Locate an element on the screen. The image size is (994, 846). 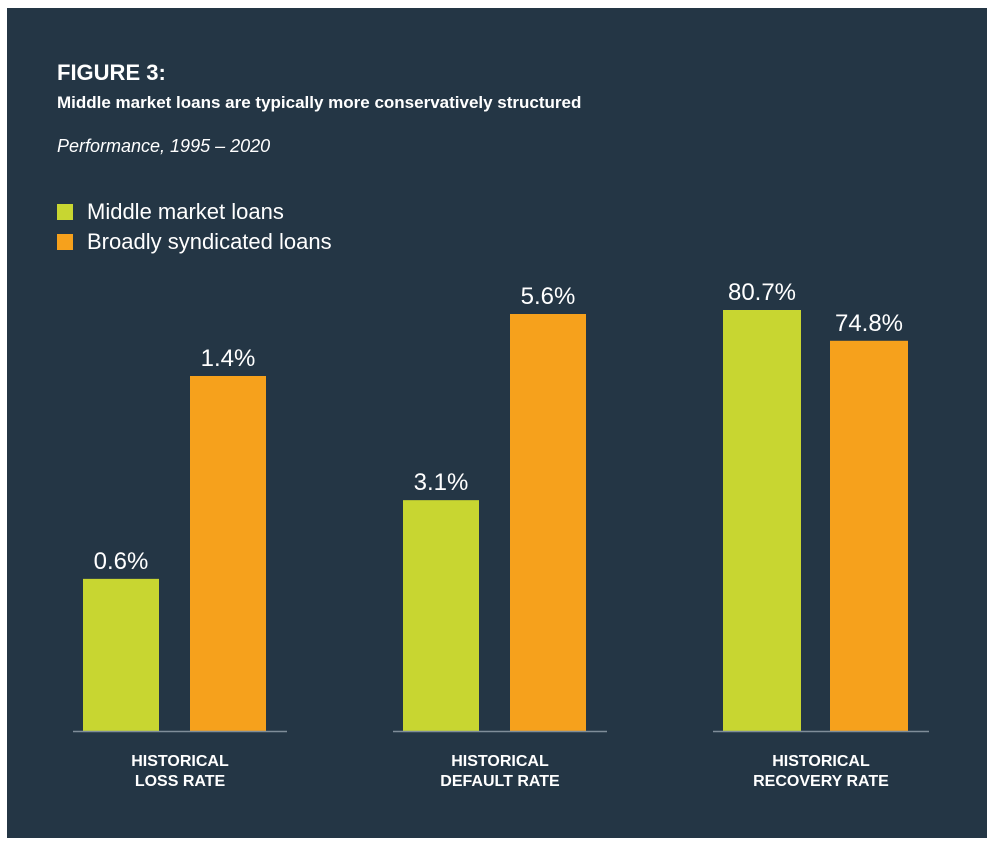
data-label-0-1: 1.4% is located at coordinates (228, 358).